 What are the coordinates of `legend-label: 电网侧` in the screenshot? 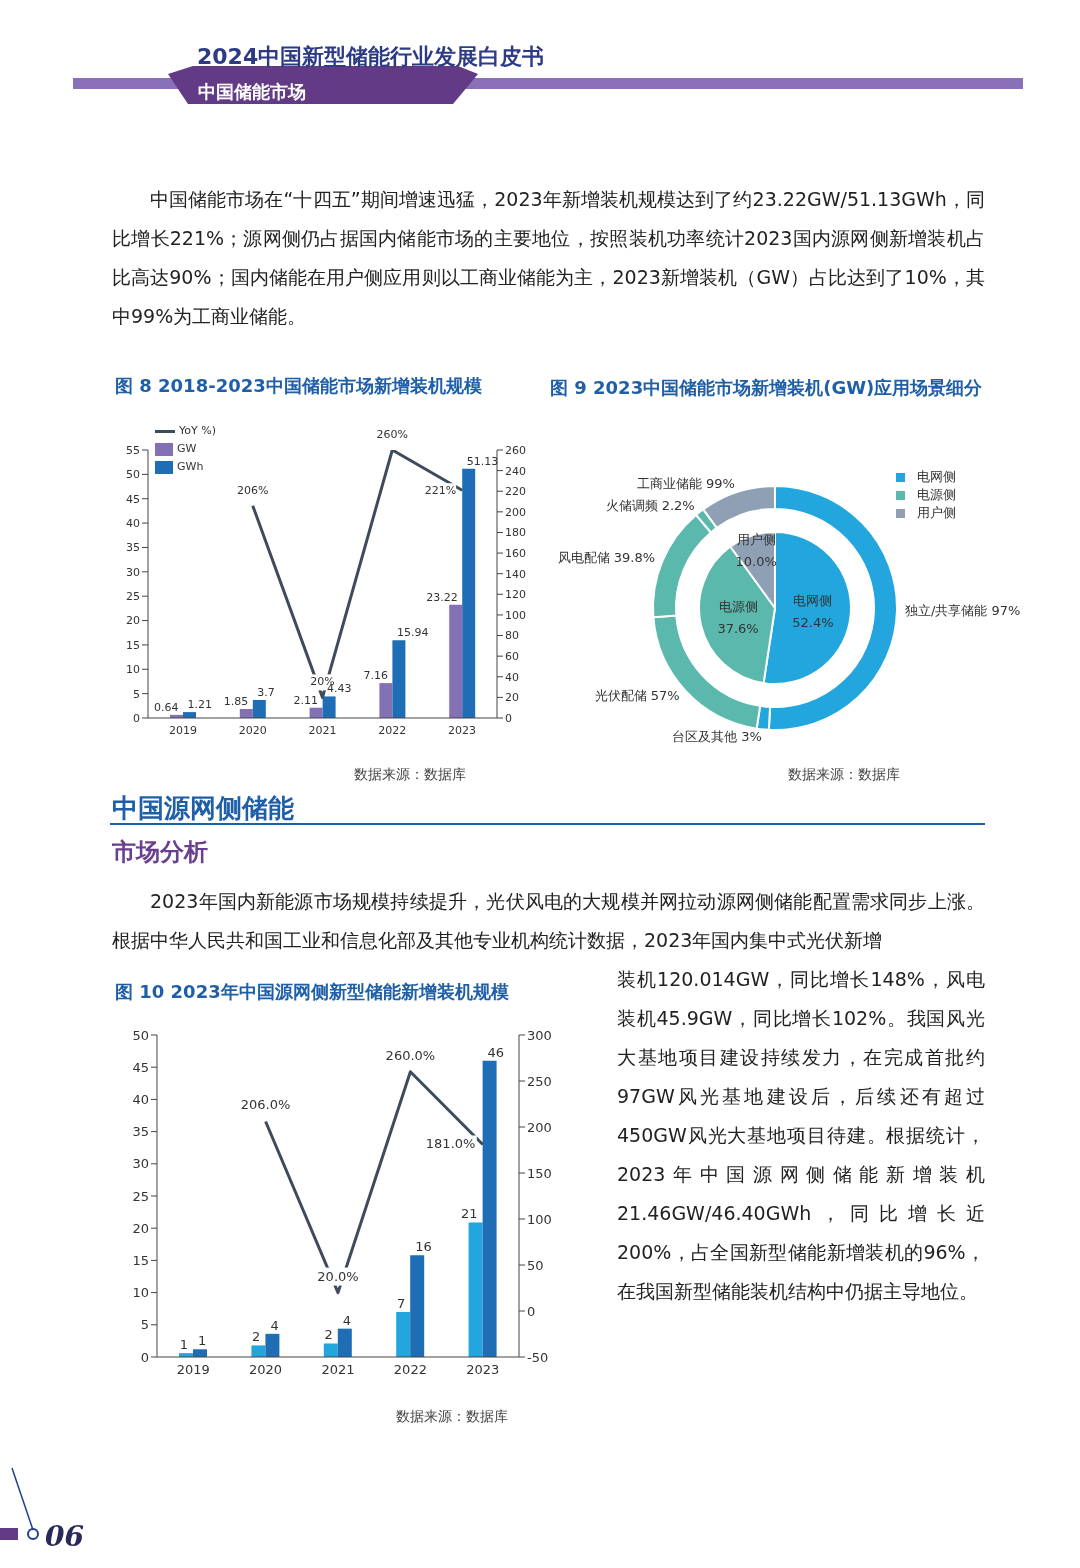 It's located at (936, 477).